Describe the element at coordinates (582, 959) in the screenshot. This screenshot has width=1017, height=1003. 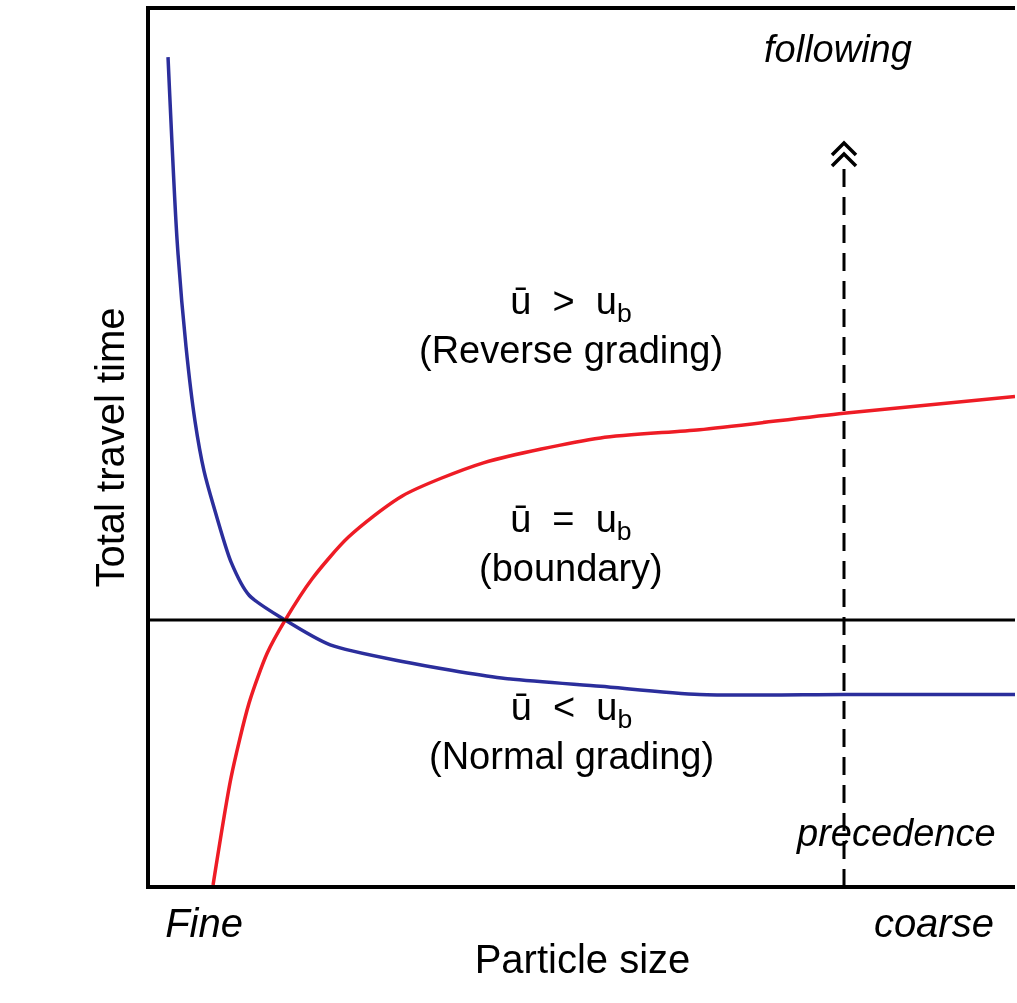
I see `x-axis-title: Particle size` at that location.